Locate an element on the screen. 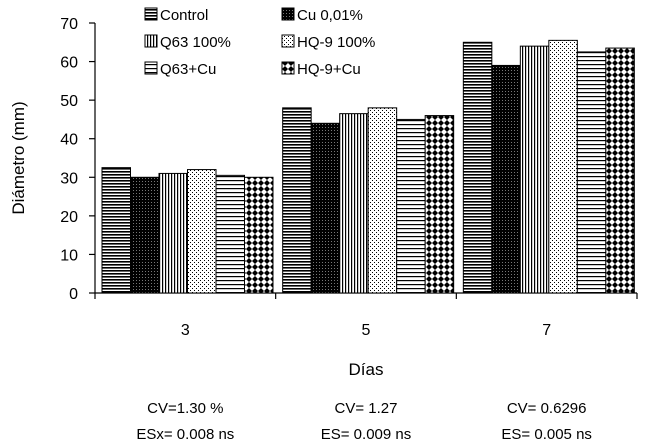 The height and width of the screenshot is (447, 646). y-tick-label: 0 is located at coordinates (73, 294).